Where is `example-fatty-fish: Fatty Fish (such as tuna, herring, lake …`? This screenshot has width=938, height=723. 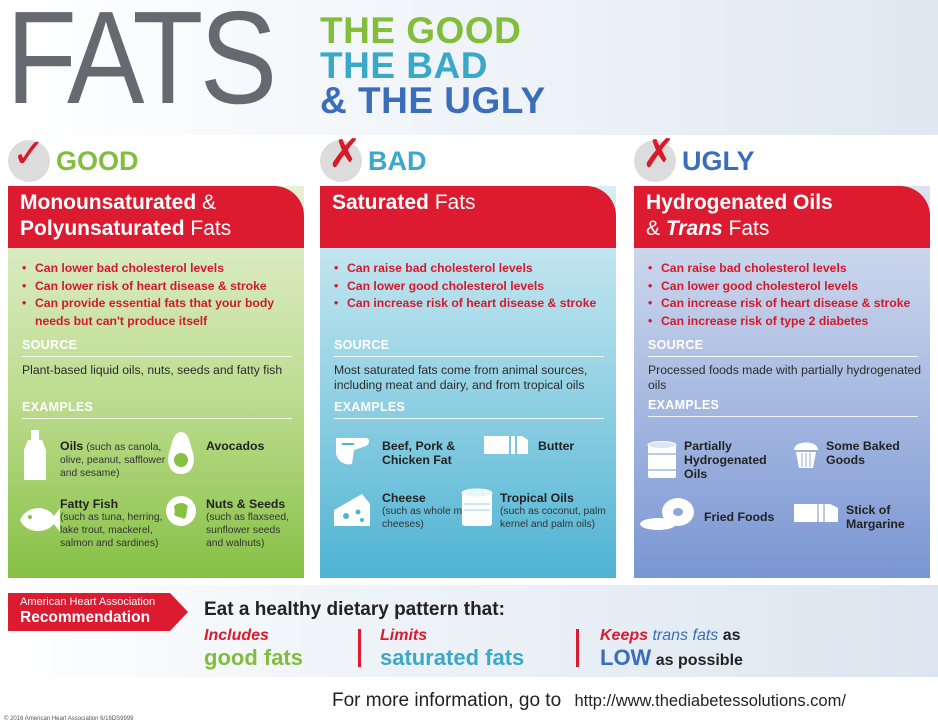
example-fatty-fish: Fatty Fish (such as tuna, herring, lake … is located at coordinates (111, 523).